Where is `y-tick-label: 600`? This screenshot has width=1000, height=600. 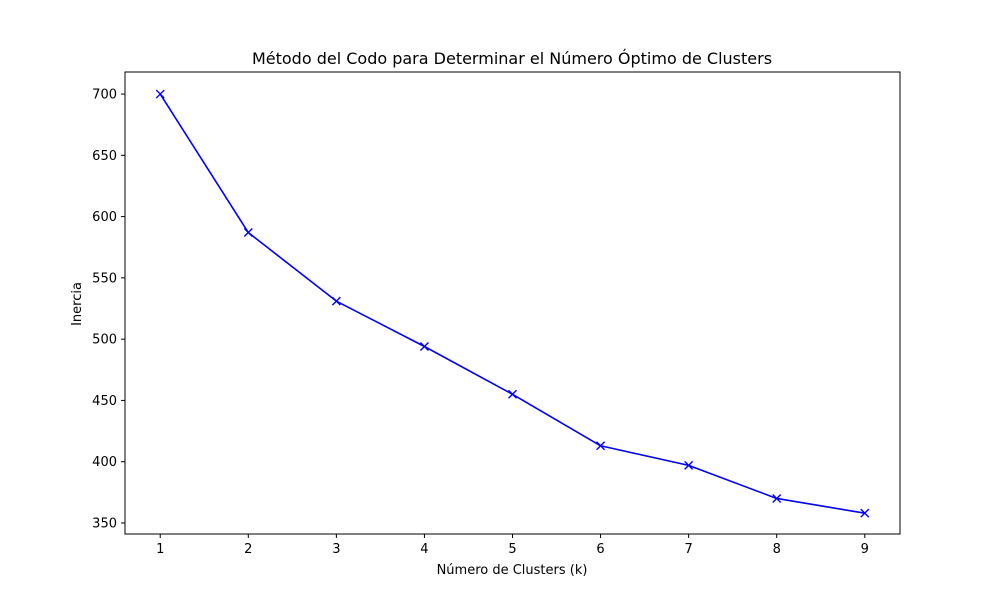
y-tick-label: 600 is located at coordinates (104, 217).